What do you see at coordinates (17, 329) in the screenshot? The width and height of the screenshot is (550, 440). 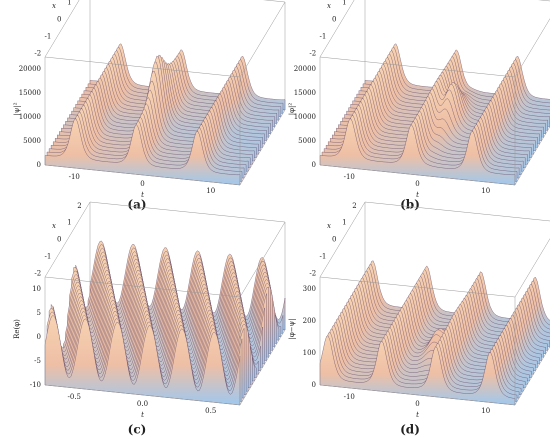 I see `z-axis-label: Re(φ)` at bounding box center [17, 329].